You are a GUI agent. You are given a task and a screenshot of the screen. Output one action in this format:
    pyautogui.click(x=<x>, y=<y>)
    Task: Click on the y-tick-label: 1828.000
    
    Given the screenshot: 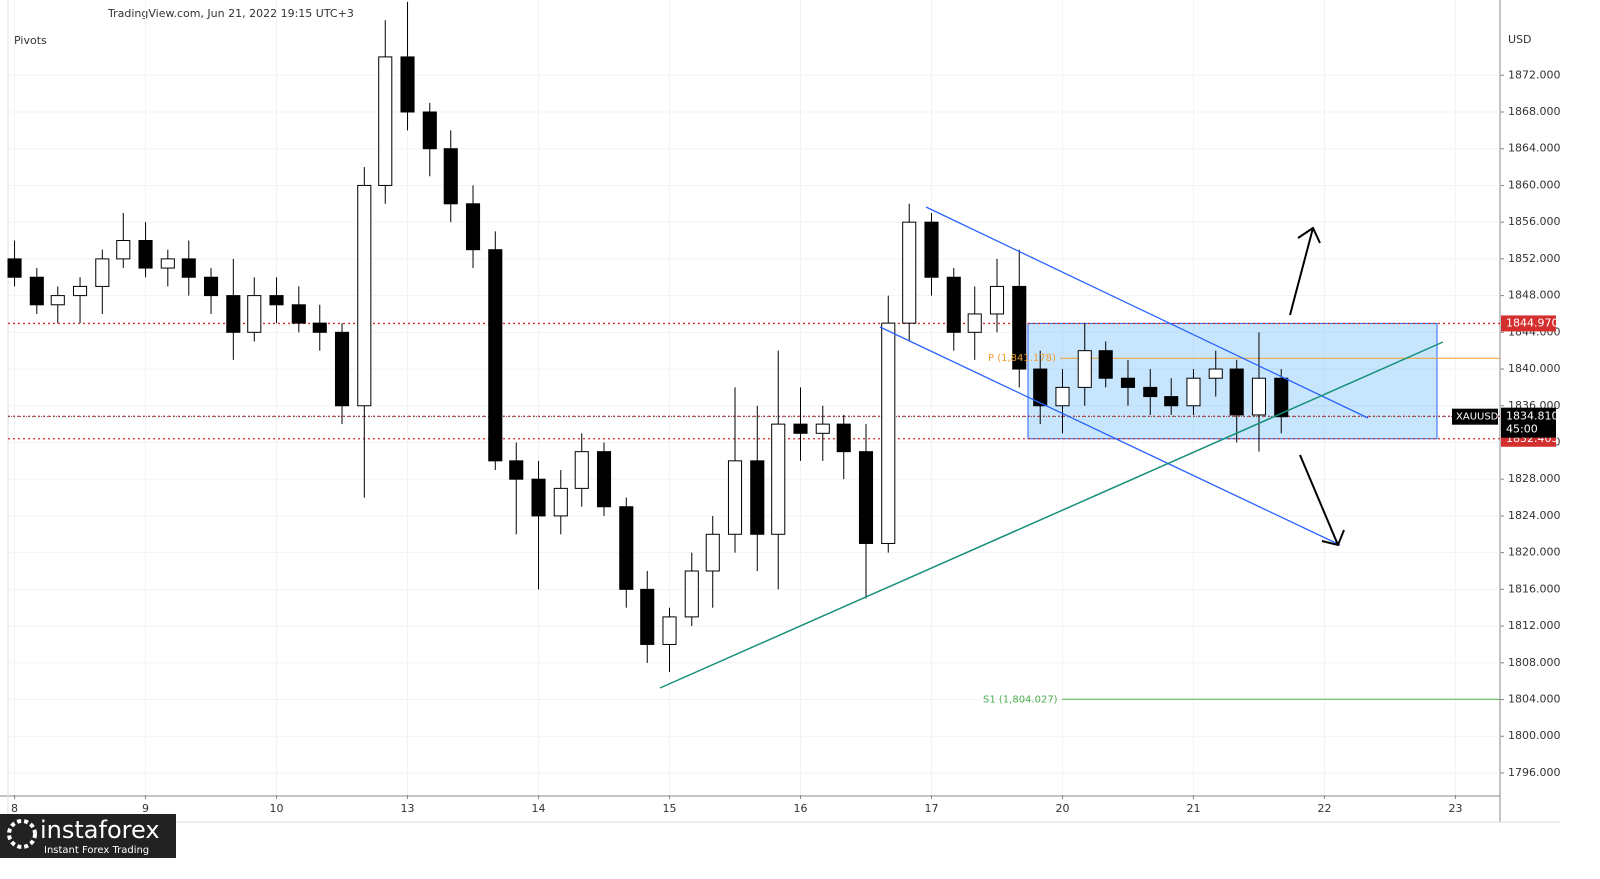 What is the action you would take?
    pyautogui.click(x=1534, y=478)
    